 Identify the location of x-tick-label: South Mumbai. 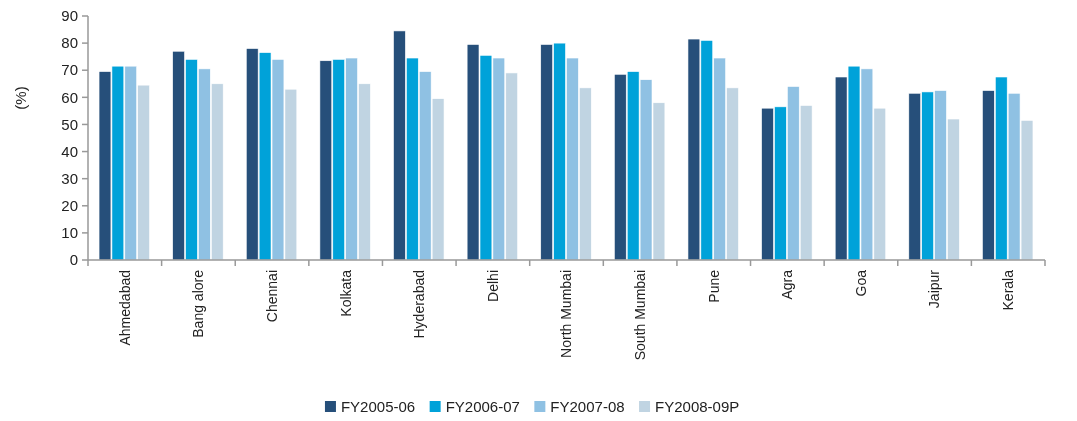
(640, 315).